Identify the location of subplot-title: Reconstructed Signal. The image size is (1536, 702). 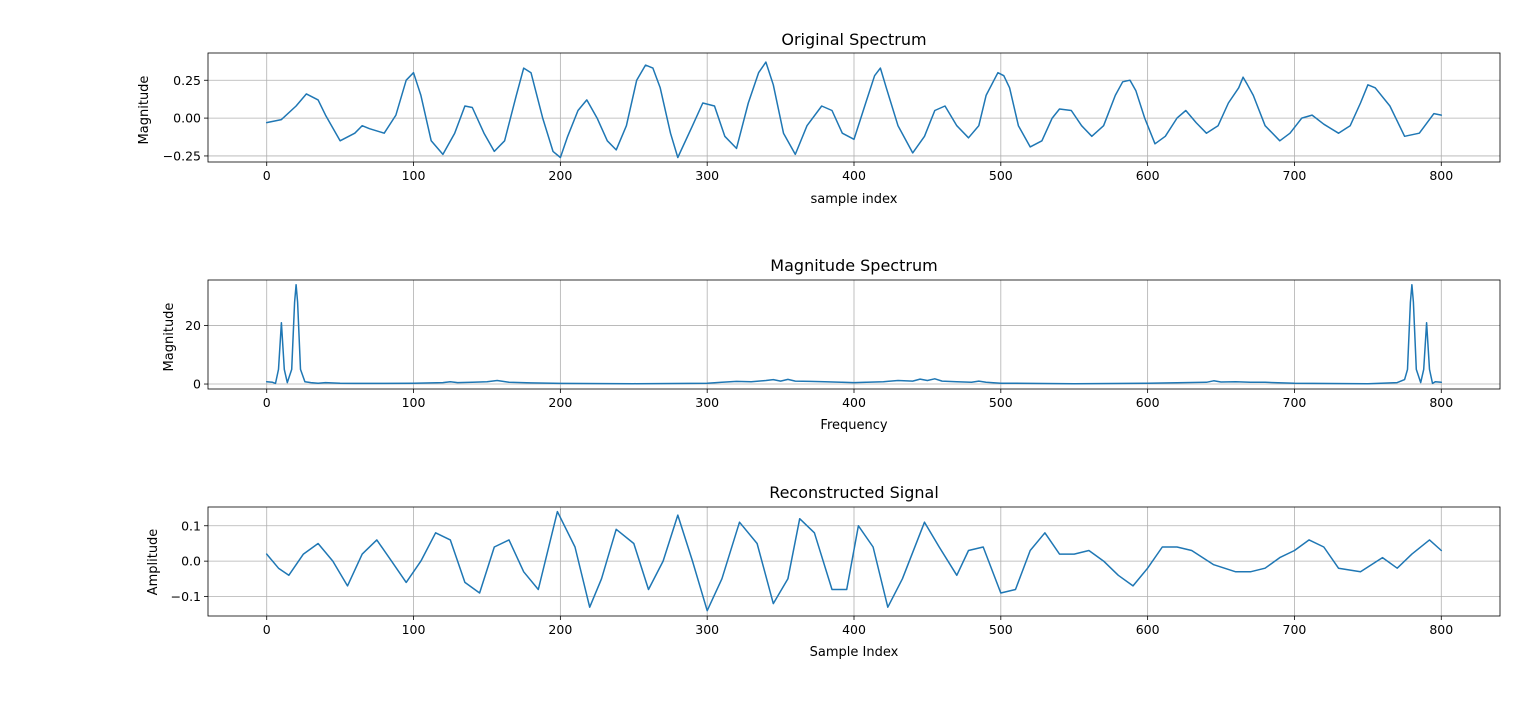
(854, 492).